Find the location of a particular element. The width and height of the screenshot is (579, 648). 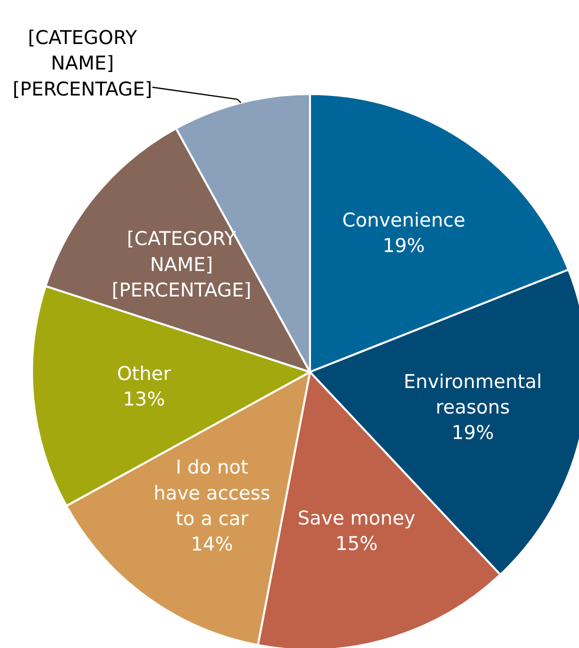

slice-label: Environmental reasons is located at coordinates (473, 394).